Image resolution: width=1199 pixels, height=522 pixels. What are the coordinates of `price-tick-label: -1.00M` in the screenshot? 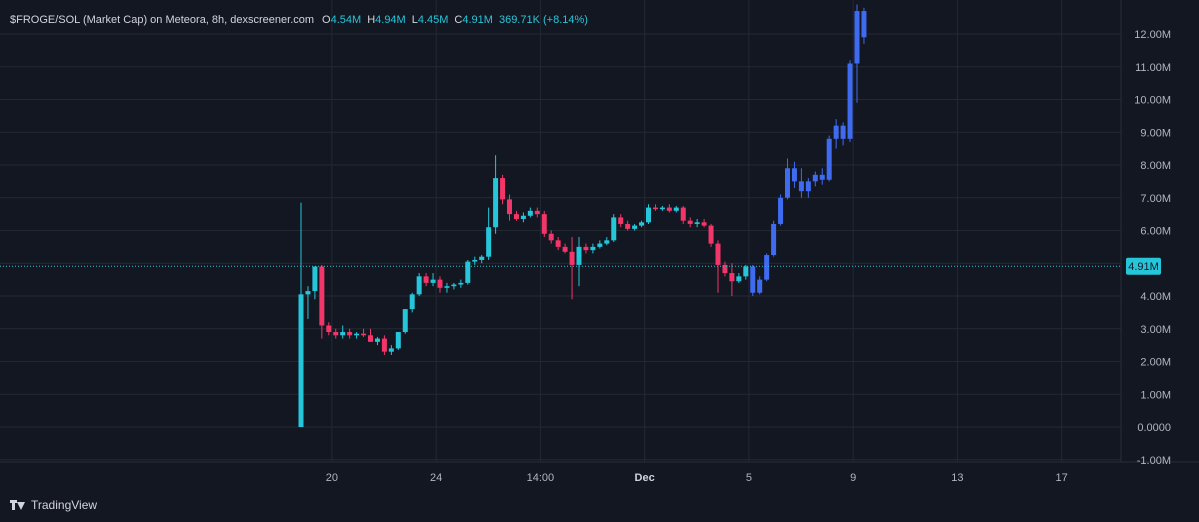 It's located at (1154, 461).